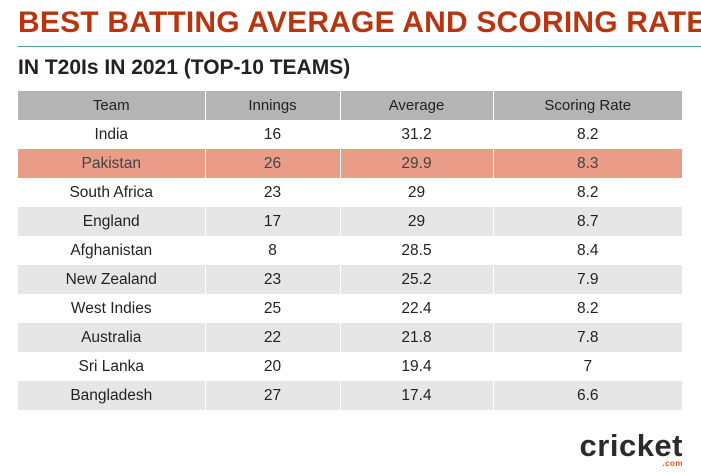  What do you see at coordinates (112, 279) in the screenshot?
I see `team-cell: New Zealand` at bounding box center [112, 279].